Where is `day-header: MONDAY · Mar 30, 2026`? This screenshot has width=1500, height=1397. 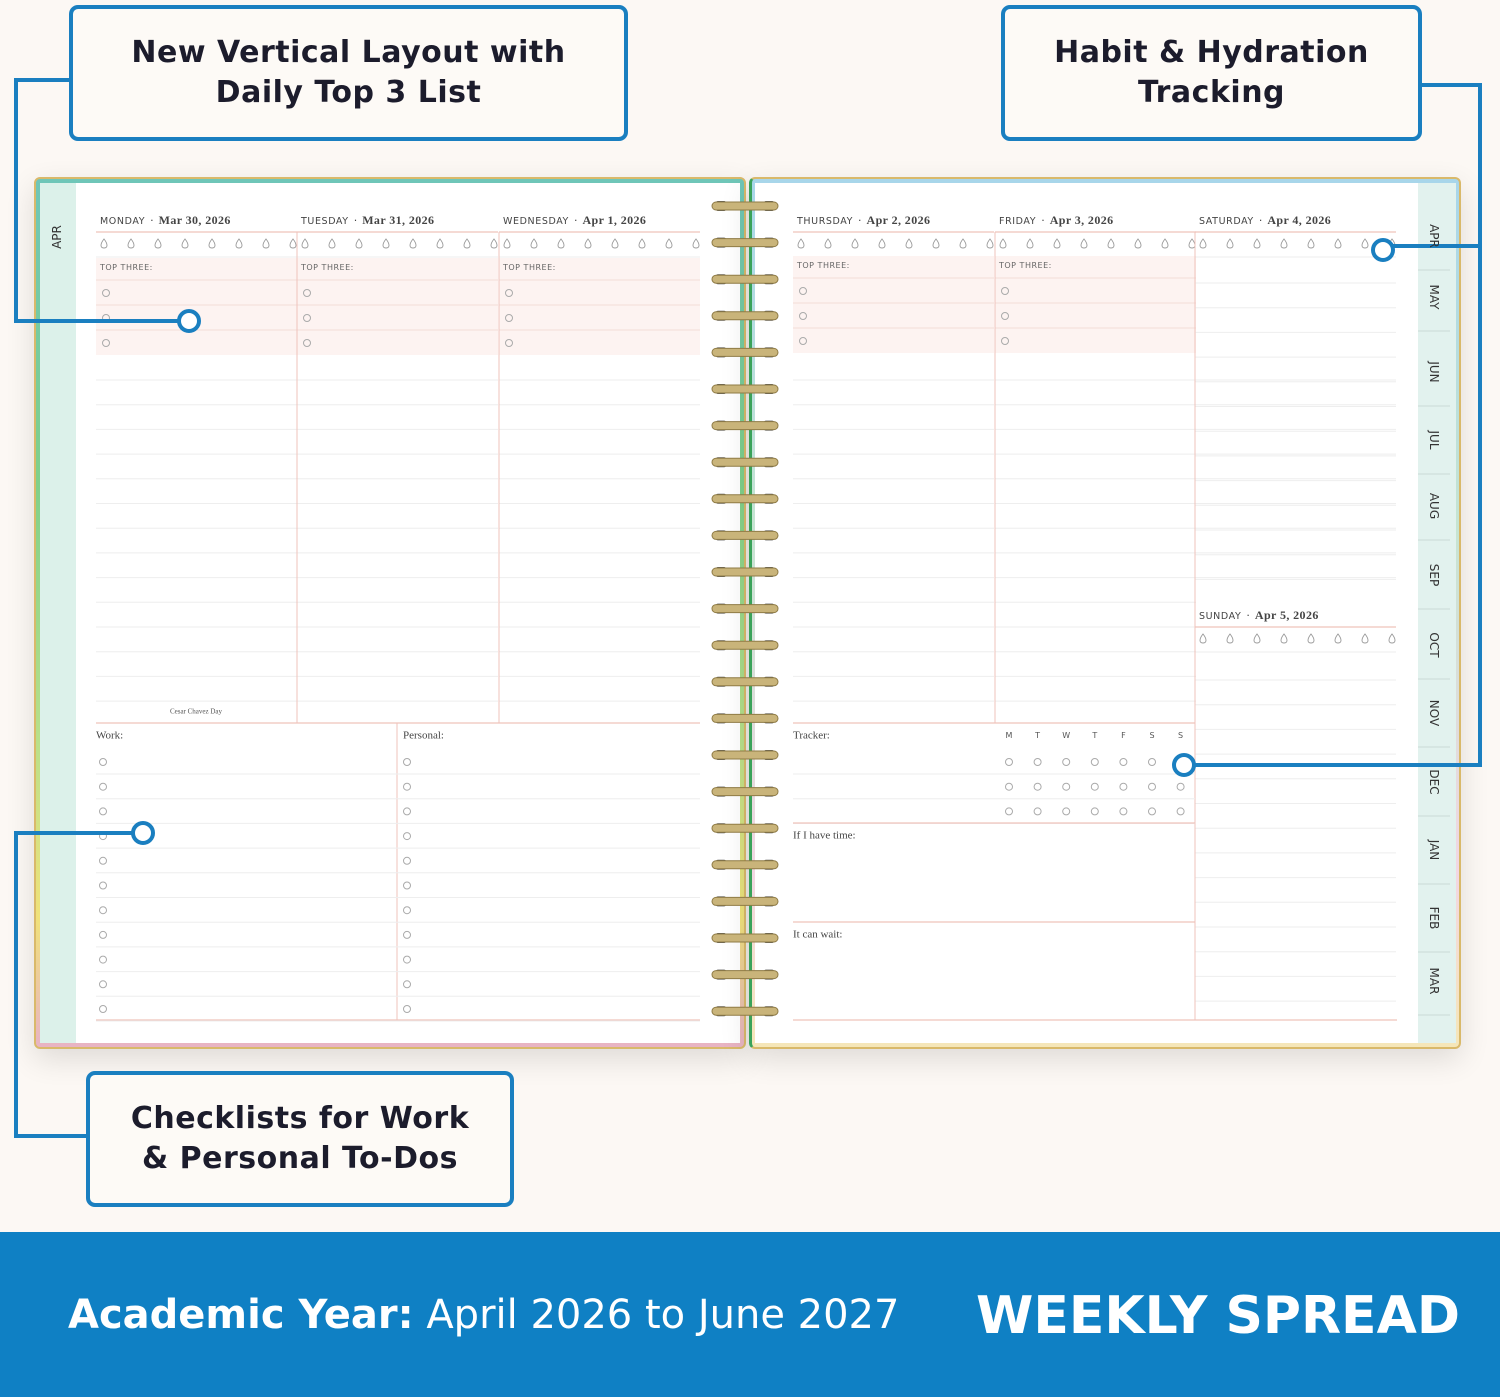
day-header: MONDAY · Mar 30, 2026 is located at coordinates (165, 219).